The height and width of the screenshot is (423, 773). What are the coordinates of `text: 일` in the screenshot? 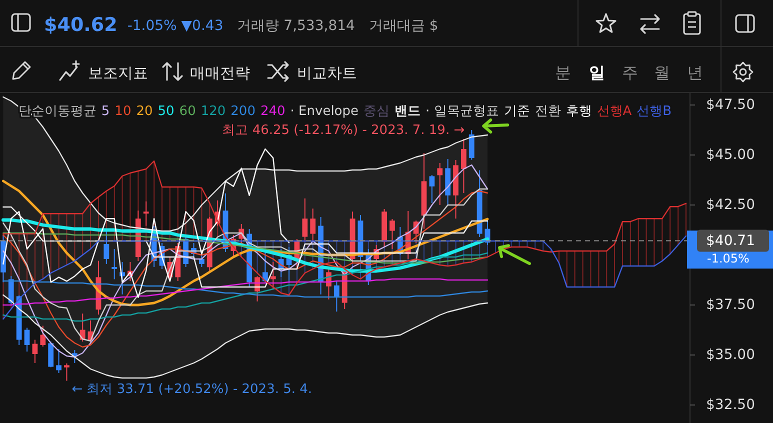 It's located at (597, 72).